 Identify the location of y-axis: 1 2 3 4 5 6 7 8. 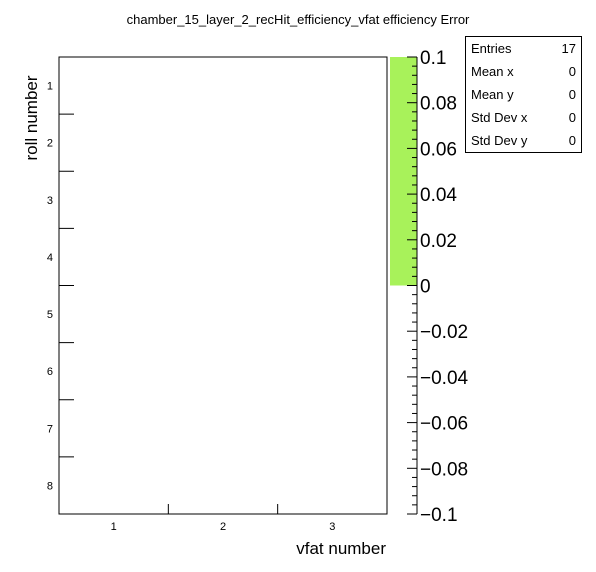
(60, 286).